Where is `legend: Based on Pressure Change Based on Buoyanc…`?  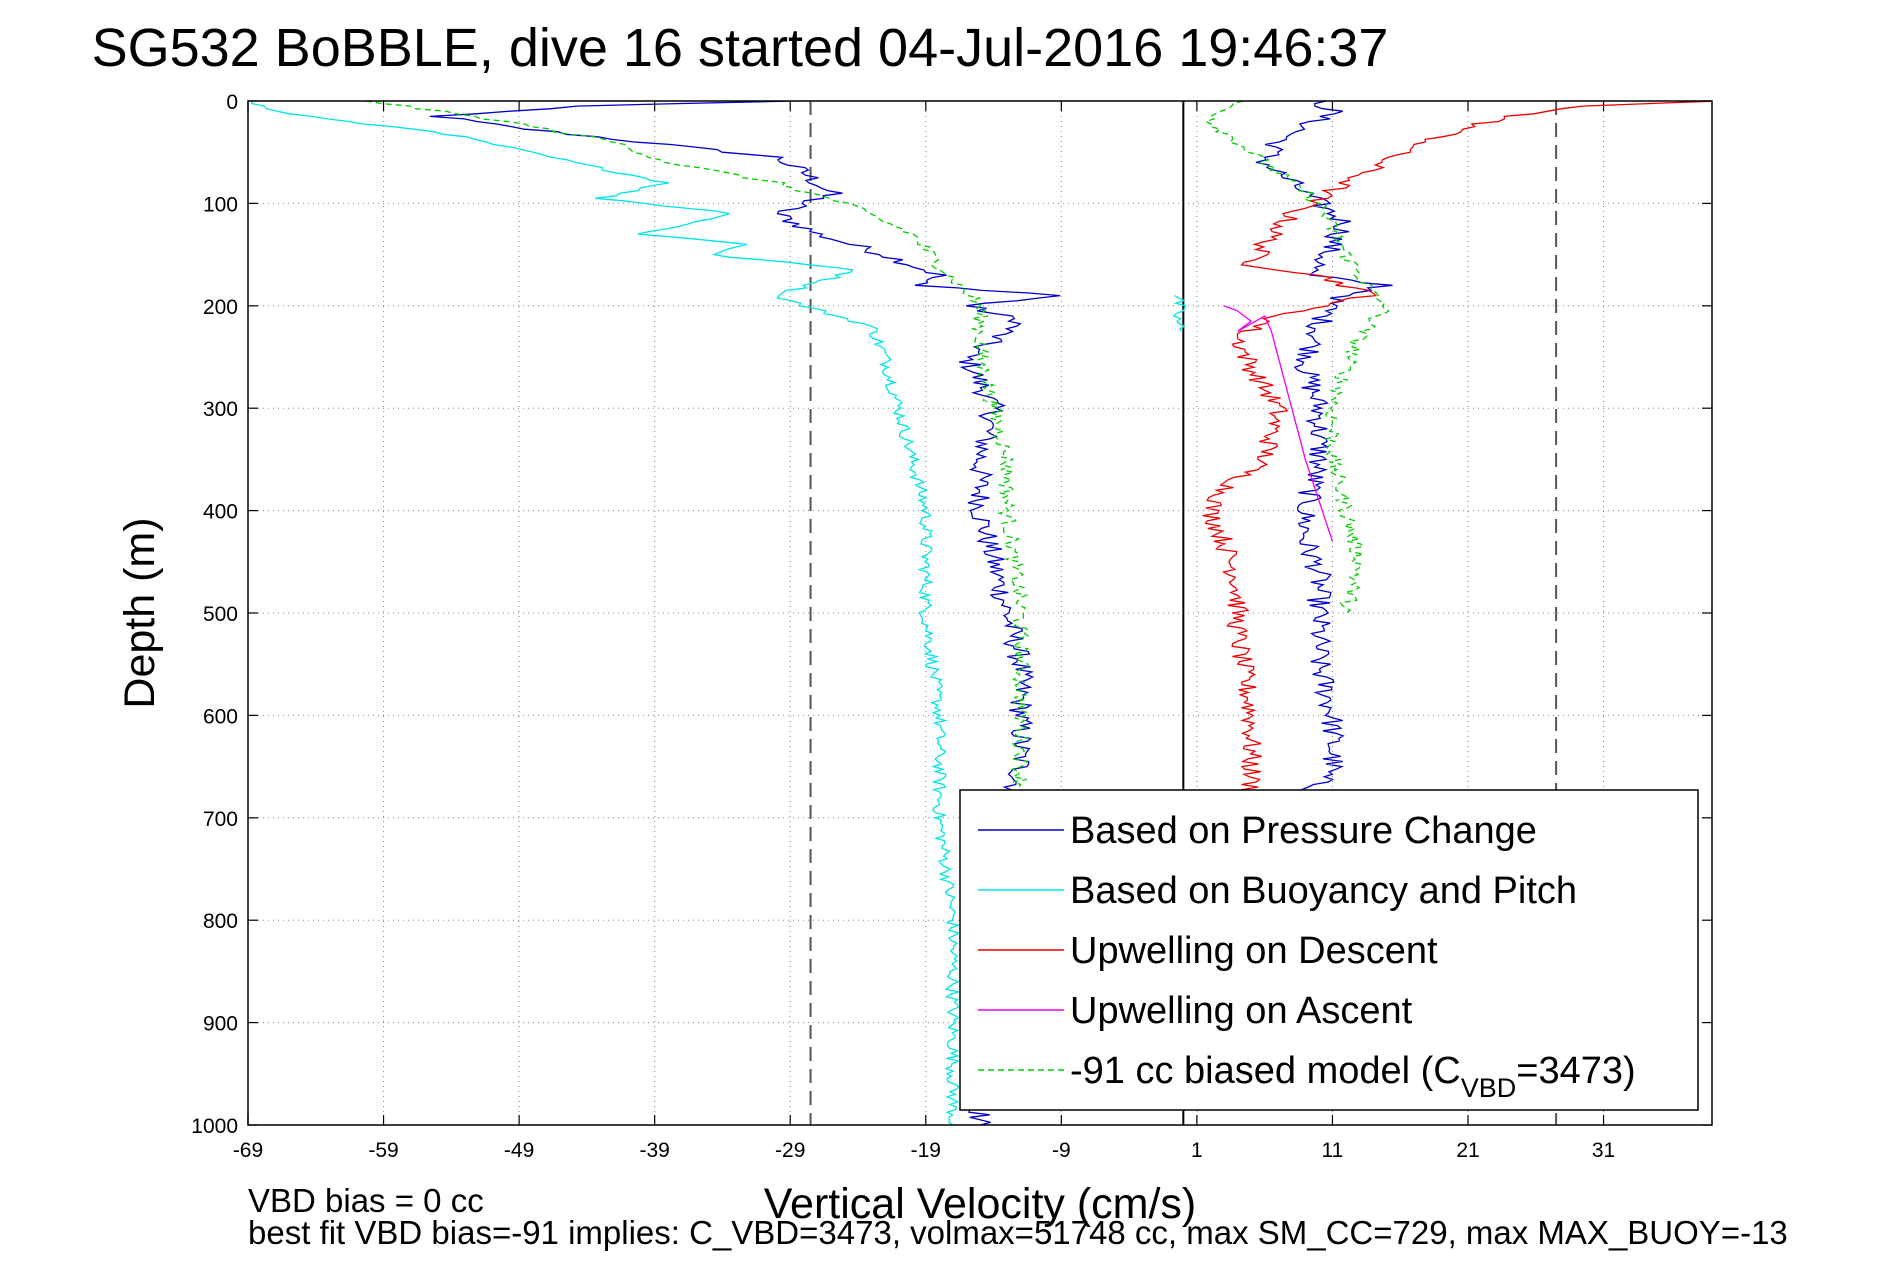
legend: Based on Pressure Change Based on Buoyanc… is located at coordinates (1329, 950).